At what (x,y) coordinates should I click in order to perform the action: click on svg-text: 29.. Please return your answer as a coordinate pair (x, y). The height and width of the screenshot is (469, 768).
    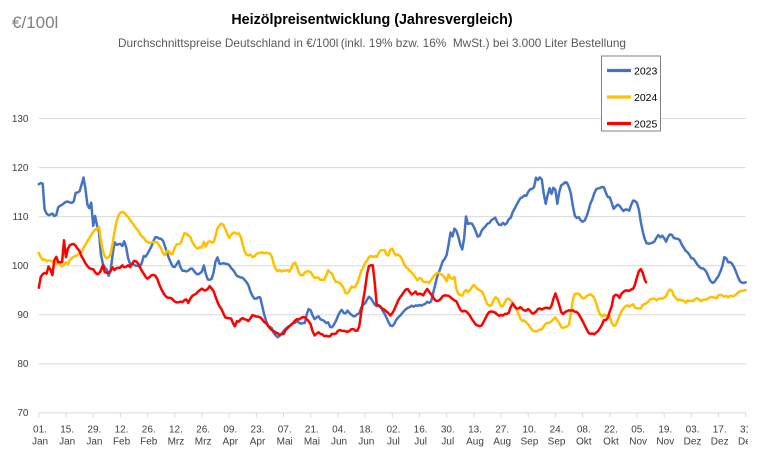
    Looking at the image, I should click on (94, 430).